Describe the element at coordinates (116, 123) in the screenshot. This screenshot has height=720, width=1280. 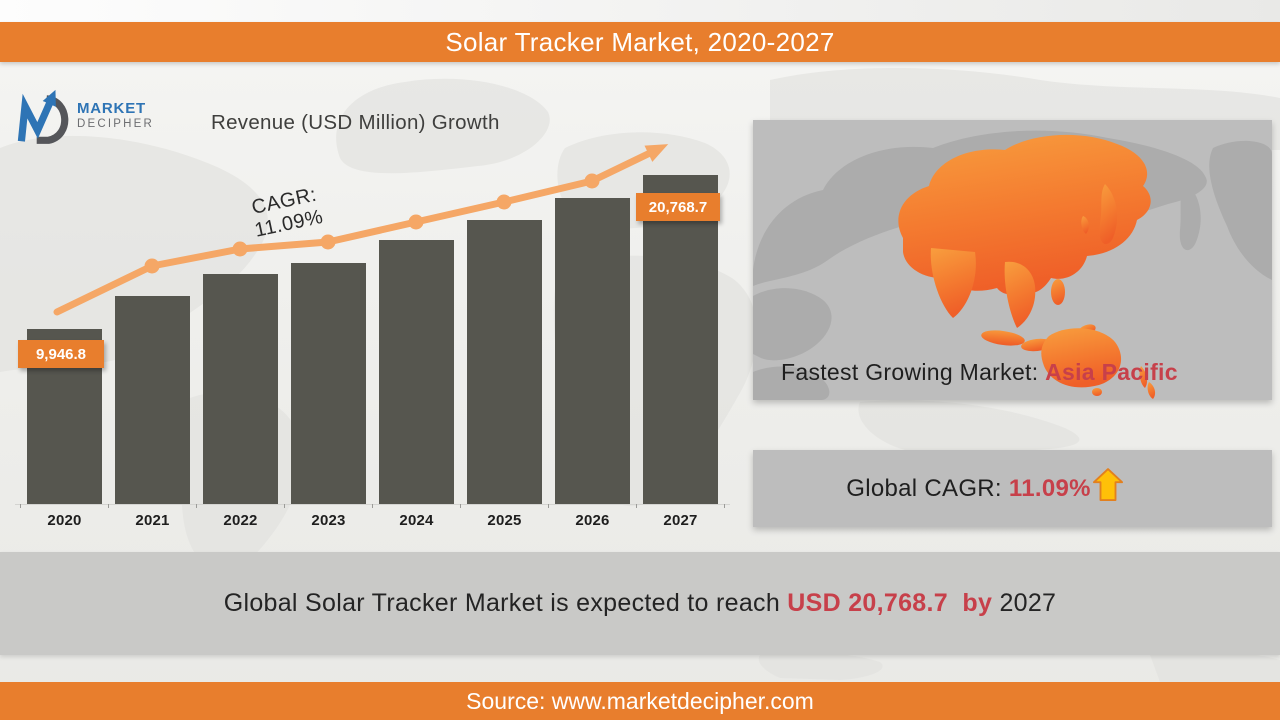
I see `logo-decipher-text: DECIPHER` at that location.